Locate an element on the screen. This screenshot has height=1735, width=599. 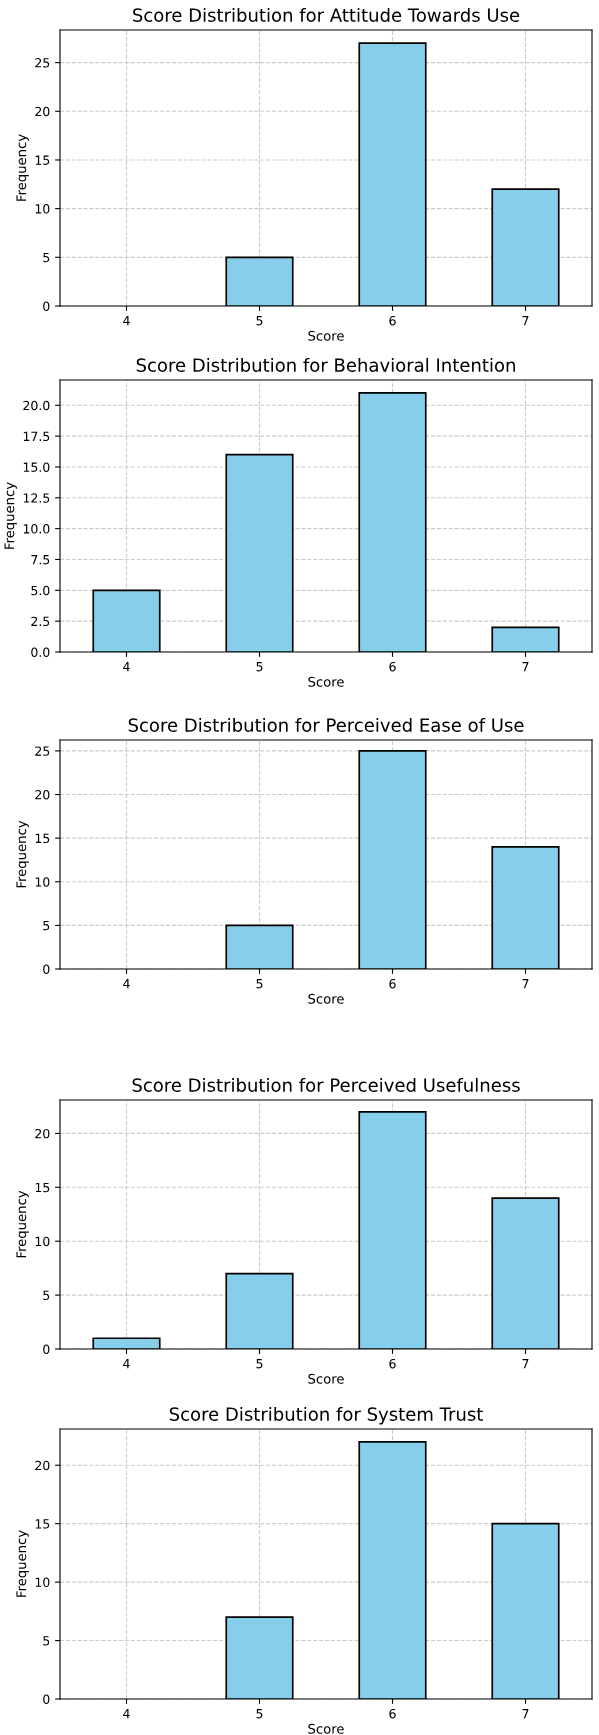
y-tick-label: 12.5 is located at coordinates (36, 498).